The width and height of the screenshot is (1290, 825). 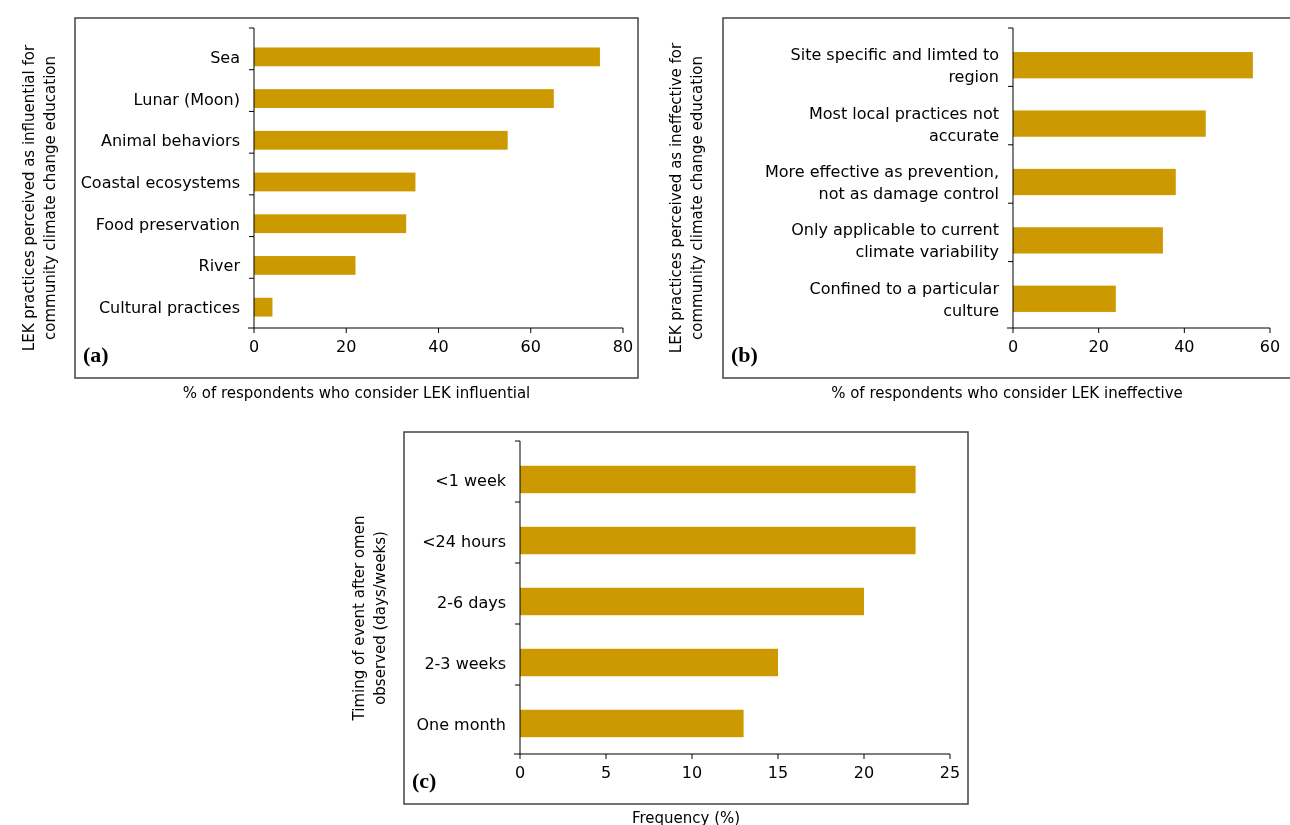 I want to click on text: (b), so click(x=744, y=354).